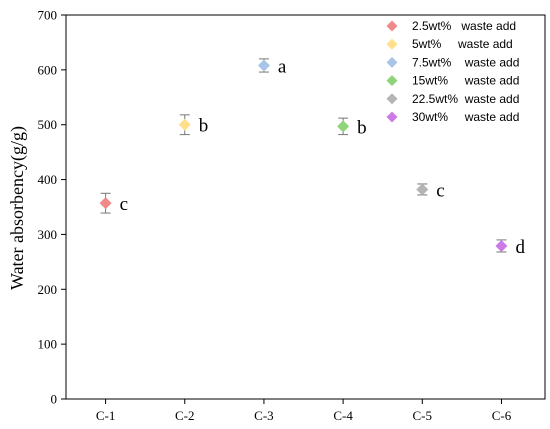  I want to click on y-tick-label: 600, so click(48, 69).